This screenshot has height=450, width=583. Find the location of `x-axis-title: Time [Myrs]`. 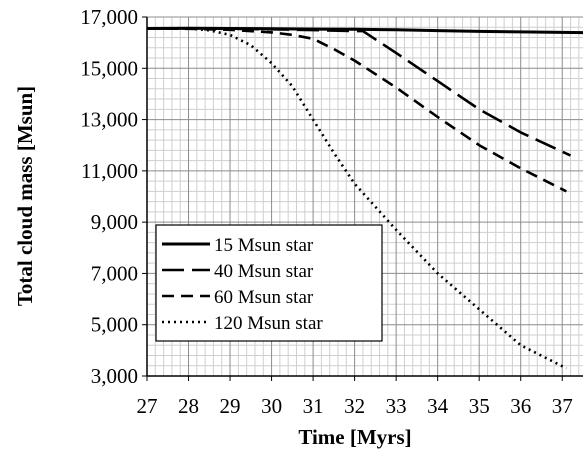

x-axis-title: Time [Myrs] is located at coordinates (354, 437).